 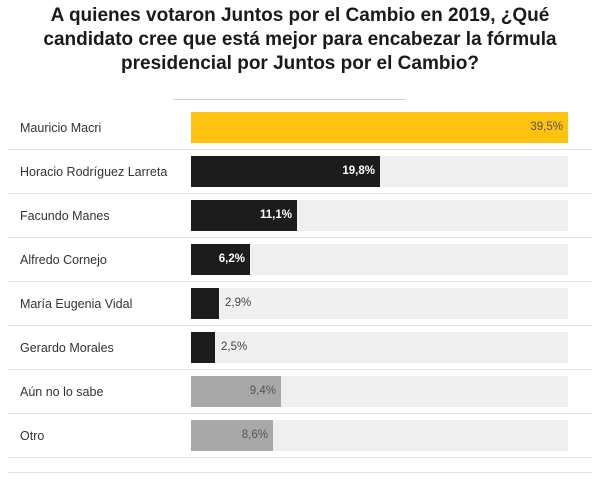 I want to click on footer-divider, so click(x=300, y=472).